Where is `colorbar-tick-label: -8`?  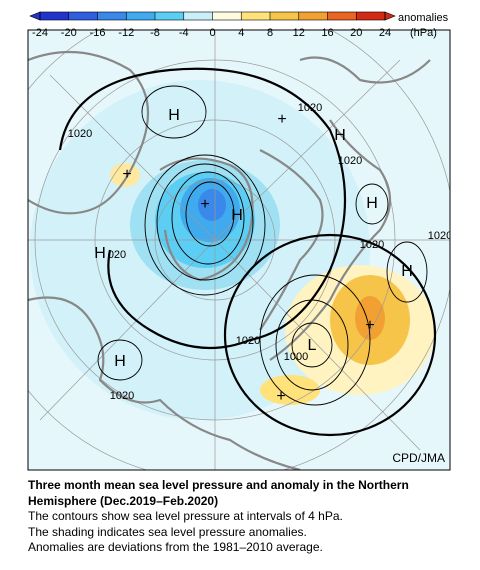 colorbar-tick-label: -8 is located at coordinates (155, 33).